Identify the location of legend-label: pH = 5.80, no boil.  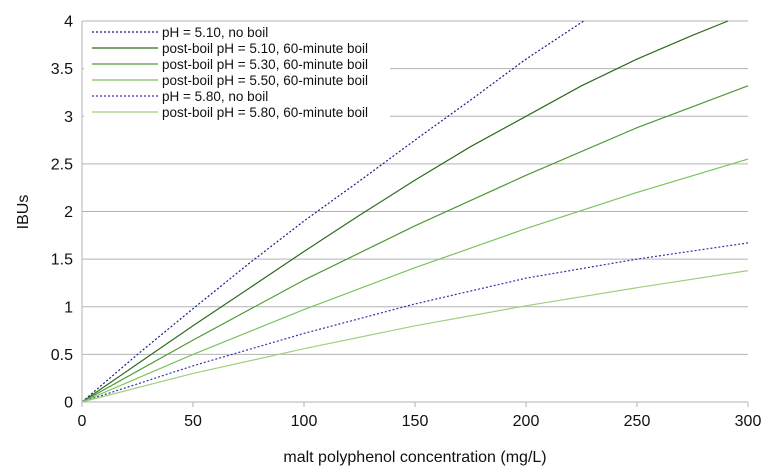
(215, 96).